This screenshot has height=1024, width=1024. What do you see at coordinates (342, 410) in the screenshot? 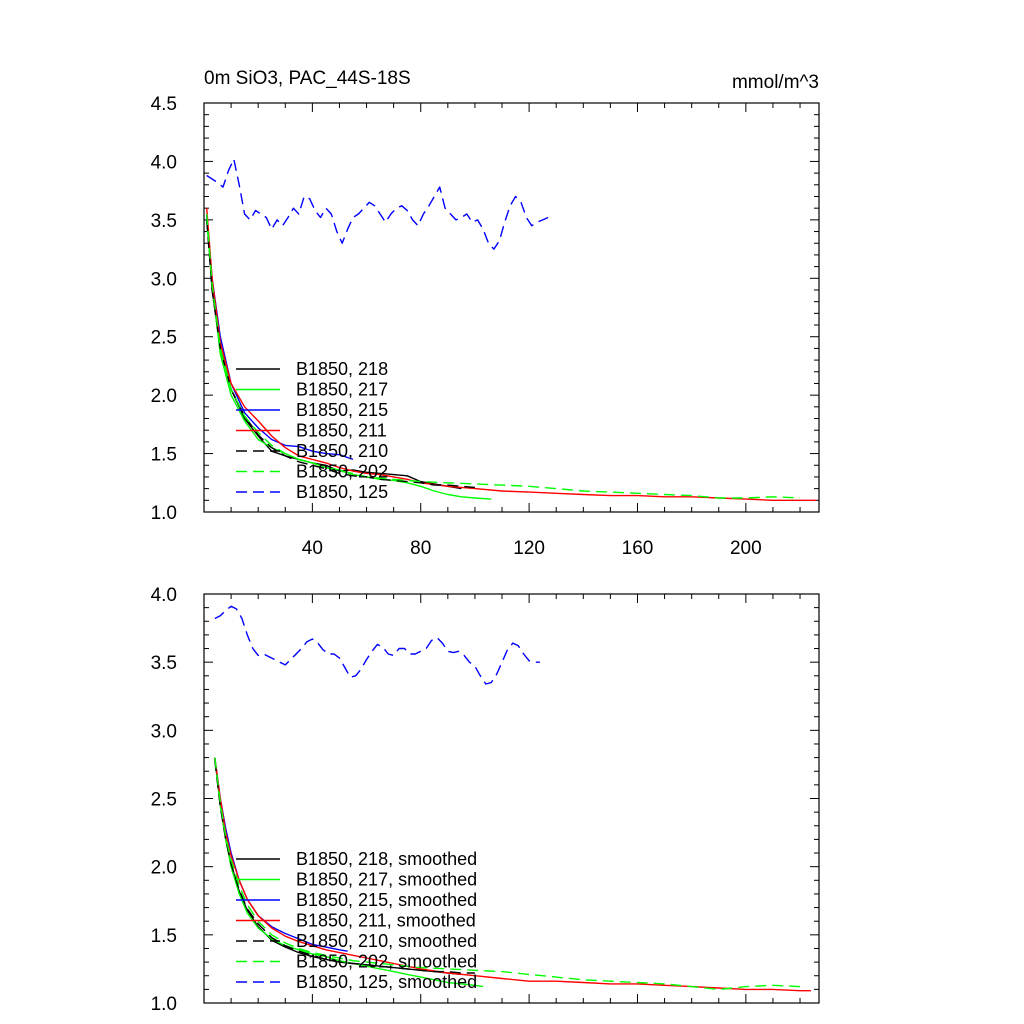
I see `legend-label: B1850, 215` at bounding box center [342, 410].